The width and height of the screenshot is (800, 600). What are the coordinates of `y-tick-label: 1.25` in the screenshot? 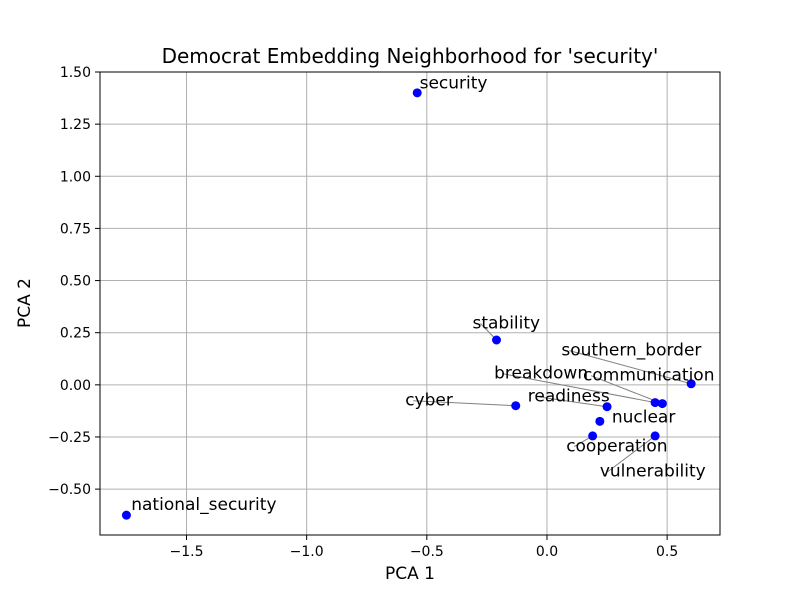 It's located at (75, 125).